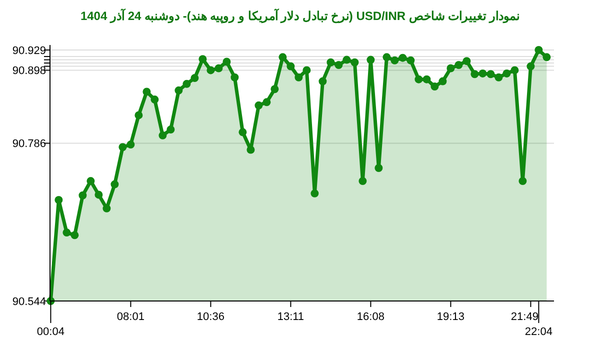 Image resolution: width=600 pixels, height=352 pixels. What do you see at coordinates (538, 332) in the screenshot?
I see `x-tick-label: 22:04` at bounding box center [538, 332].